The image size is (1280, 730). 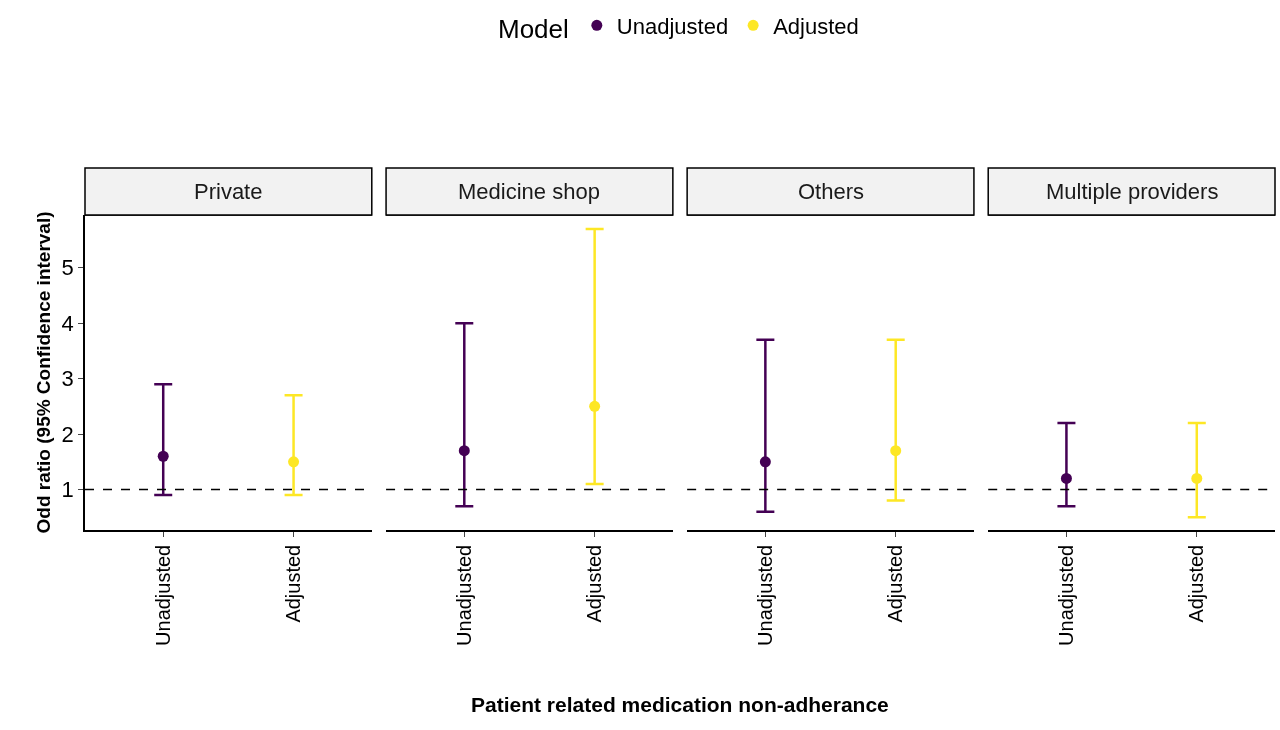 I want to click on chart-title: Others, so click(x=831, y=191).